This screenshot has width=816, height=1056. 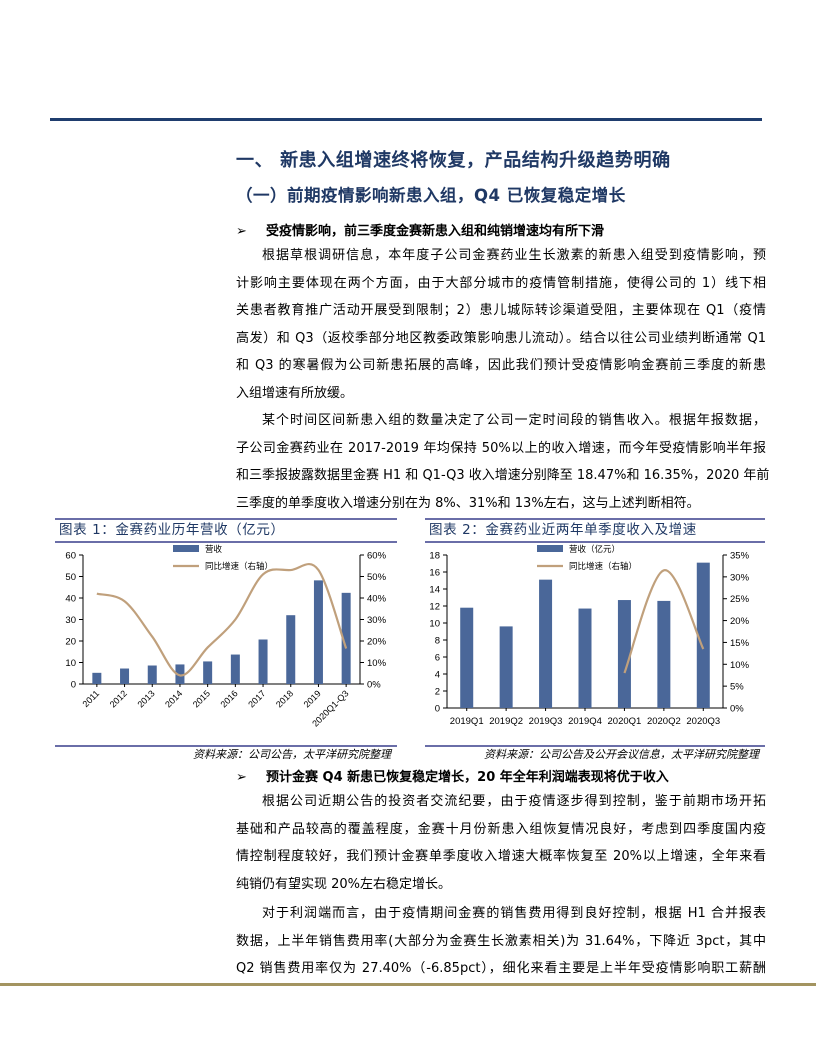 I want to click on x-tick-label: 2014, so click(x=173, y=698).